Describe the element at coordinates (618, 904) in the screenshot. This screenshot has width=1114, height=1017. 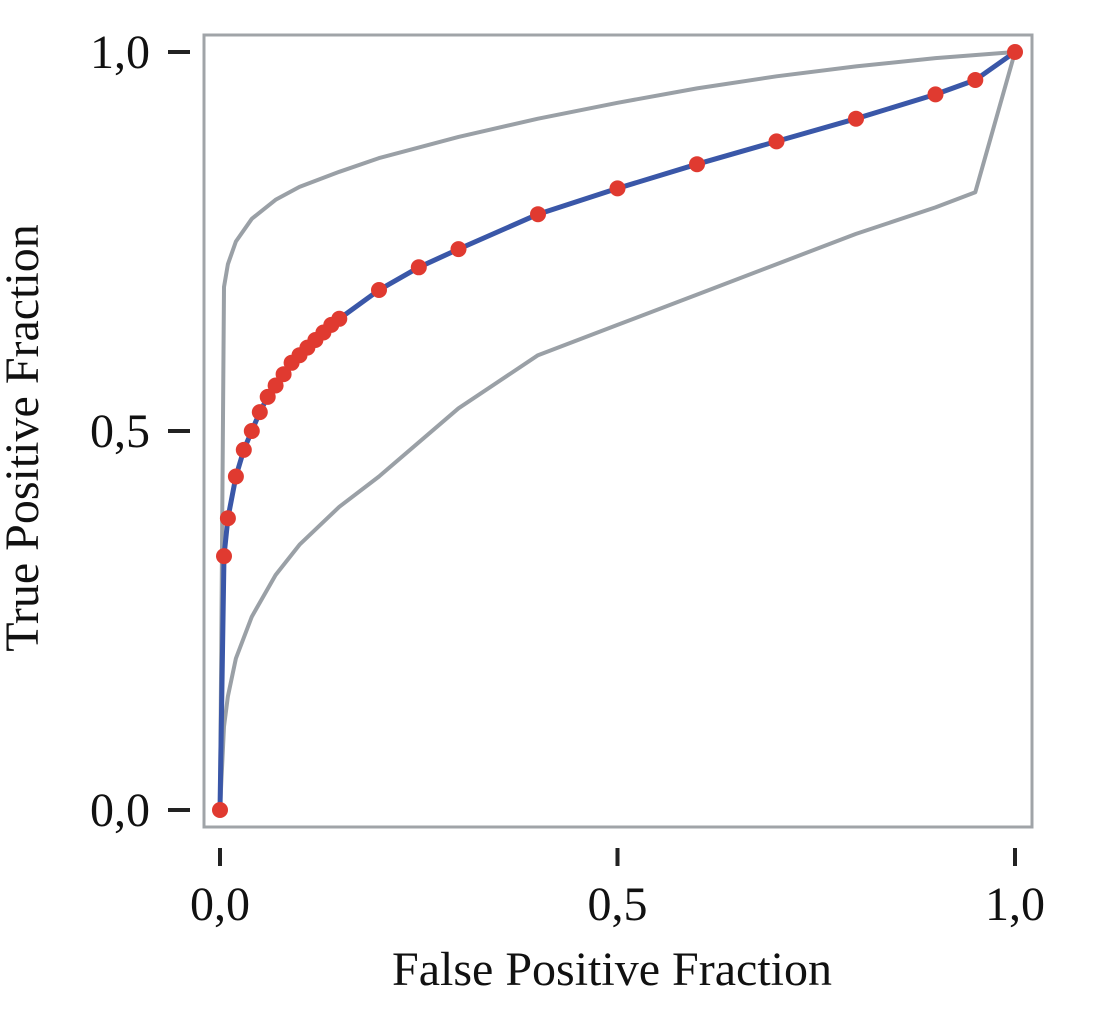
I see `x-tick-label: 0,5` at that location.